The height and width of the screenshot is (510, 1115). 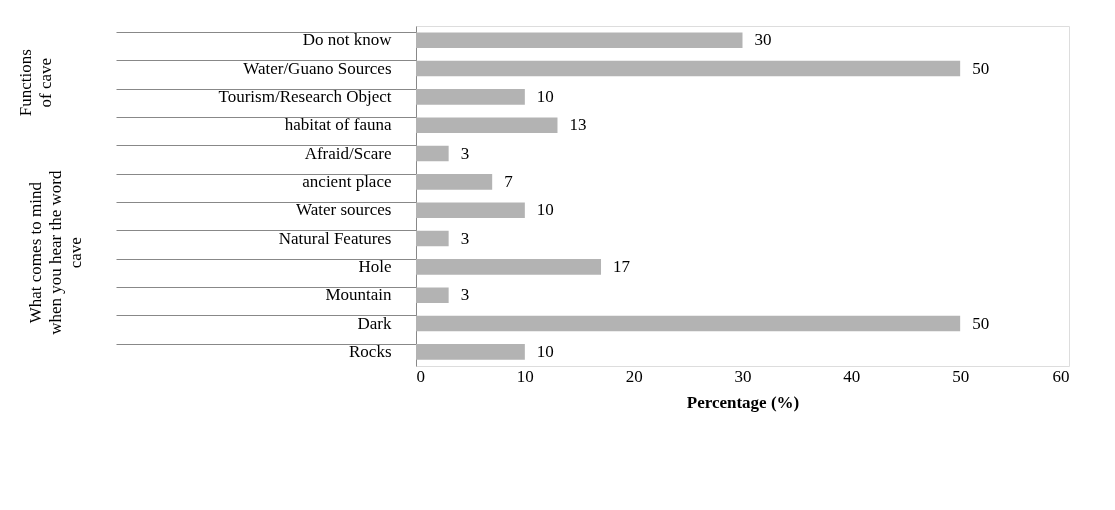 What do you see at coordinates (1061, 376) in the screenshot?
I see `x-tick-label: 60` at bounding box center [1061, 376].